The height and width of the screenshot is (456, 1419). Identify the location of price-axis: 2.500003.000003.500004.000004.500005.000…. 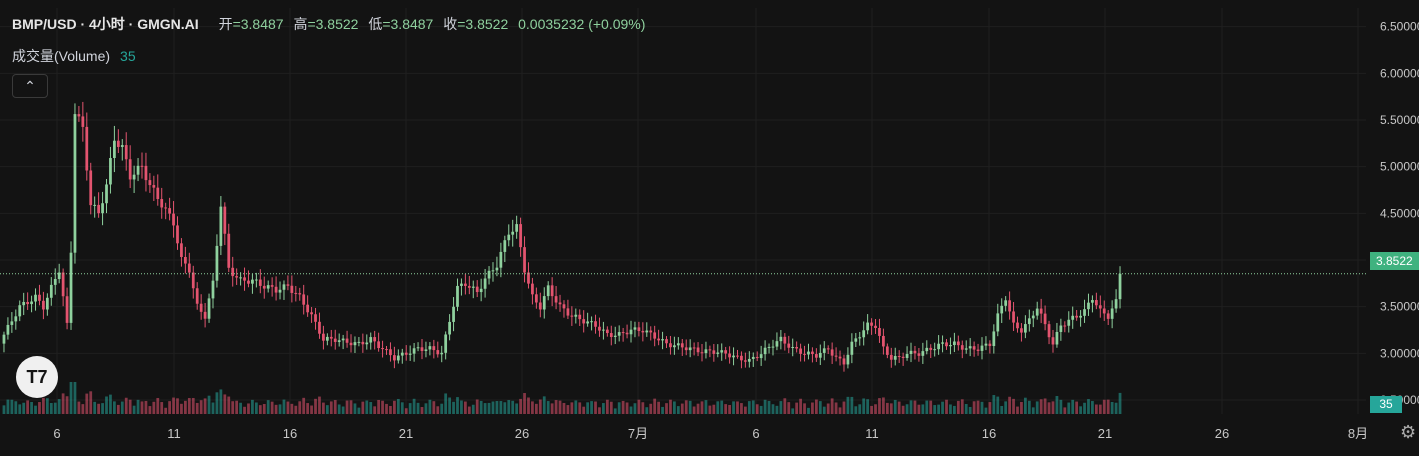
(1399, 213).